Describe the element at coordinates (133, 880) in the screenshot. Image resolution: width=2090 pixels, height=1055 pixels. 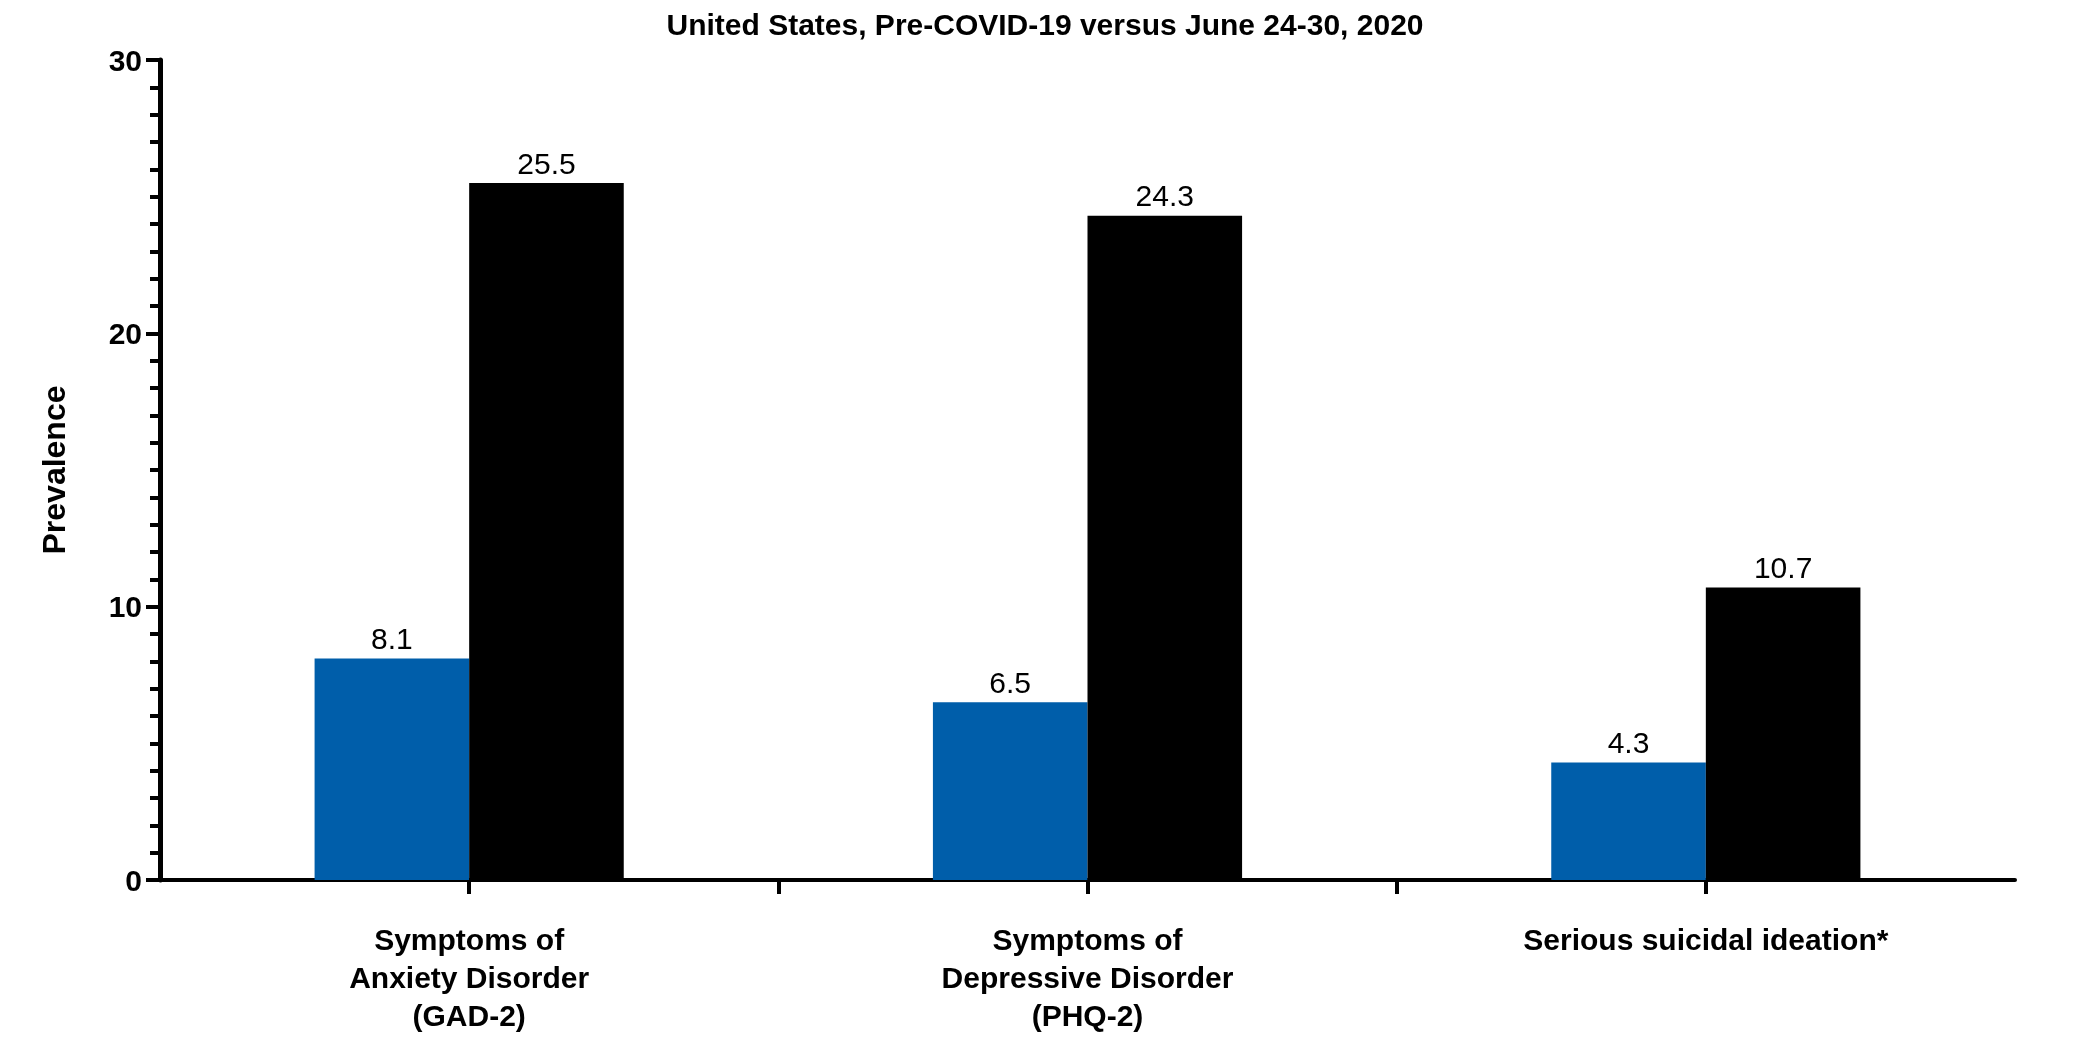
I see `y-tick-label: 0` at that location.